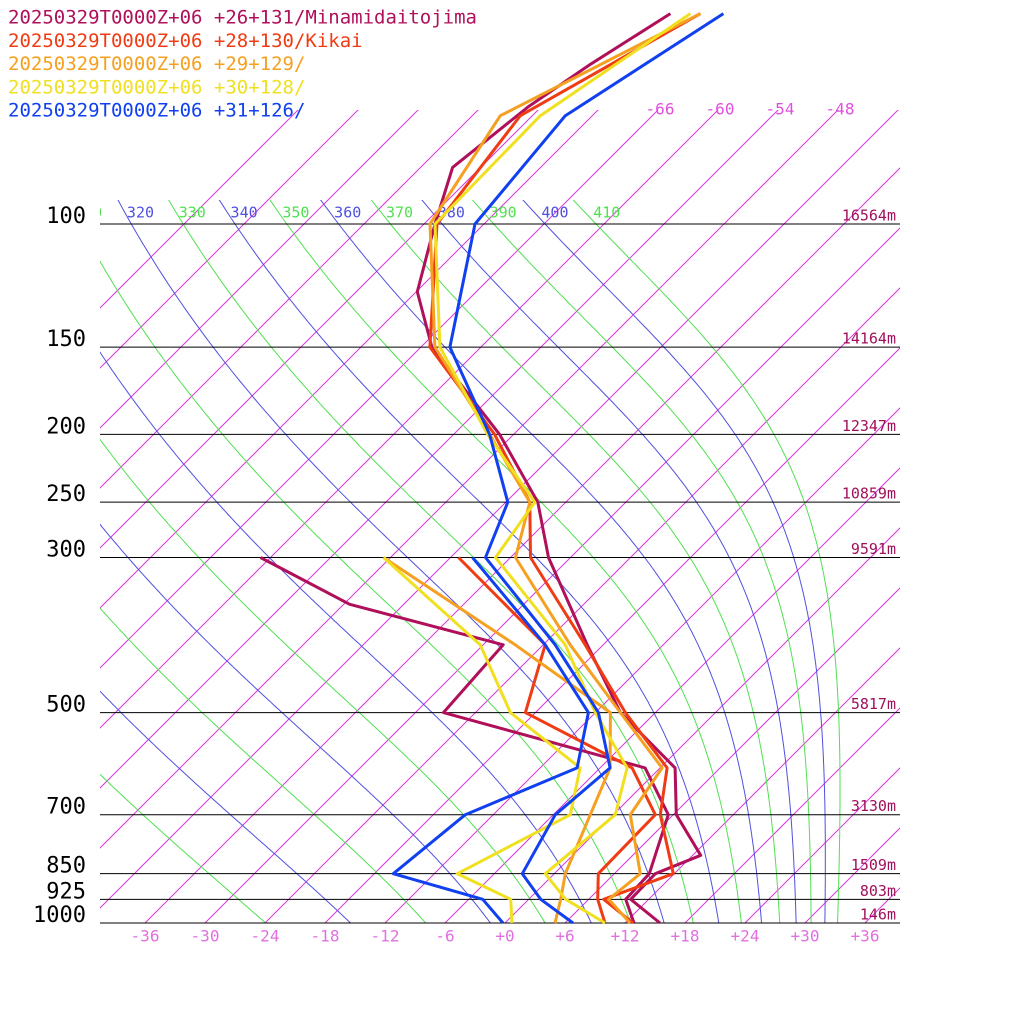 The height and width of the screenshot is (1024, 1024). What do you see at coordinates (140, 213) in the screenshot?
I see `adiabat-label: 320` at bounding box center [140, 213].